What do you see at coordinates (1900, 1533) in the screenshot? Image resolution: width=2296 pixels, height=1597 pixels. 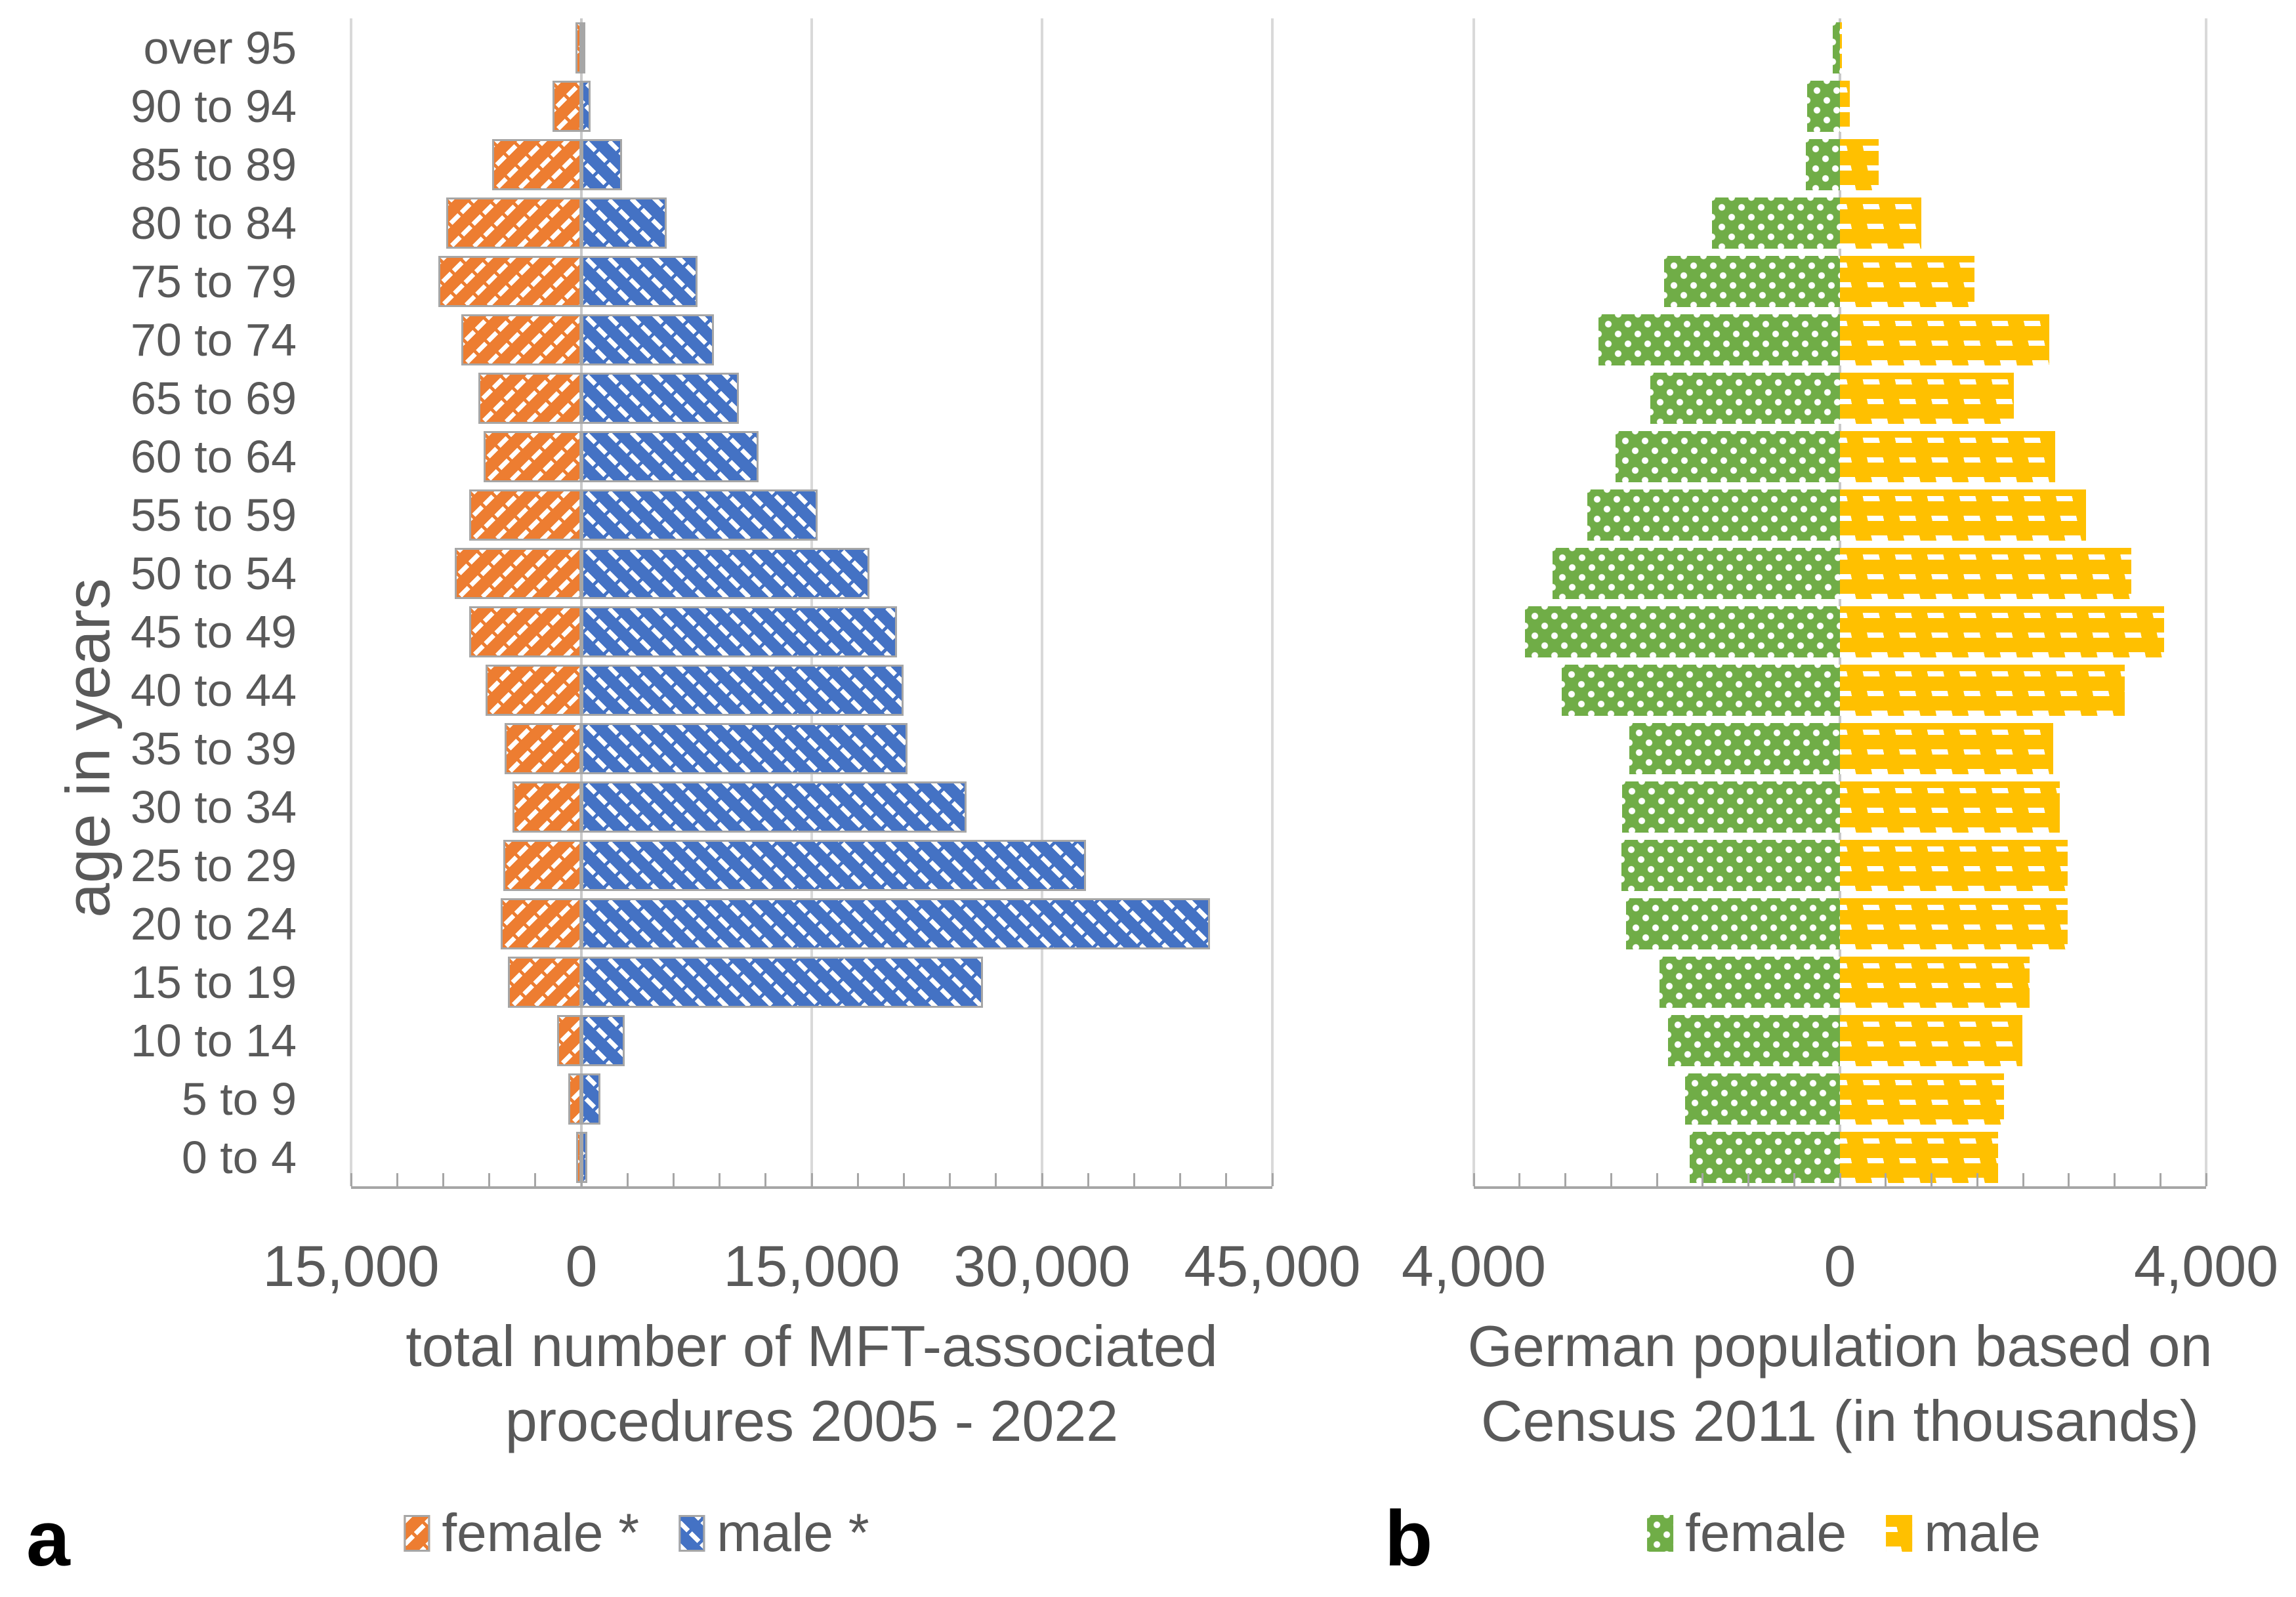 I see `male-dashed-swatch-icon` at bounding box center [1900, 1533].